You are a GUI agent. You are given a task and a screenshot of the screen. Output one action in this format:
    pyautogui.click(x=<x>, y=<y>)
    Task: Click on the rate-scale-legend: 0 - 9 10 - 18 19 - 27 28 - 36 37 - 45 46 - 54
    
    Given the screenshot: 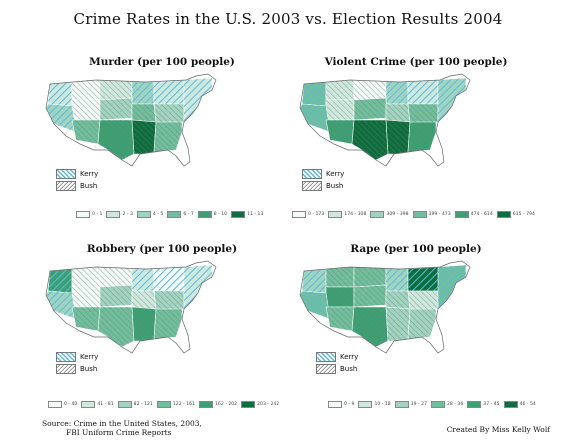 What is the action you would take?
    pyautogui.click(x=434, y=404)
    